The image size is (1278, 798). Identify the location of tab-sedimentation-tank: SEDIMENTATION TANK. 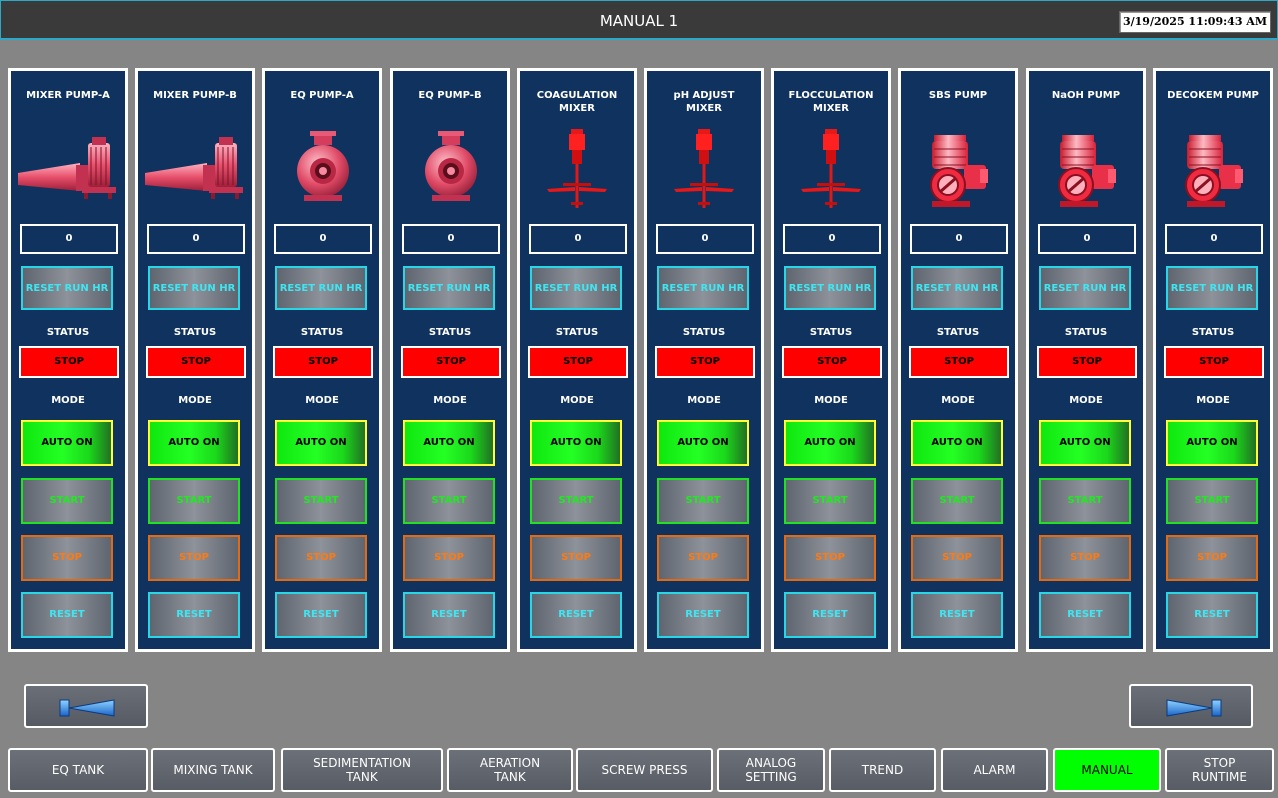
(362, 770).